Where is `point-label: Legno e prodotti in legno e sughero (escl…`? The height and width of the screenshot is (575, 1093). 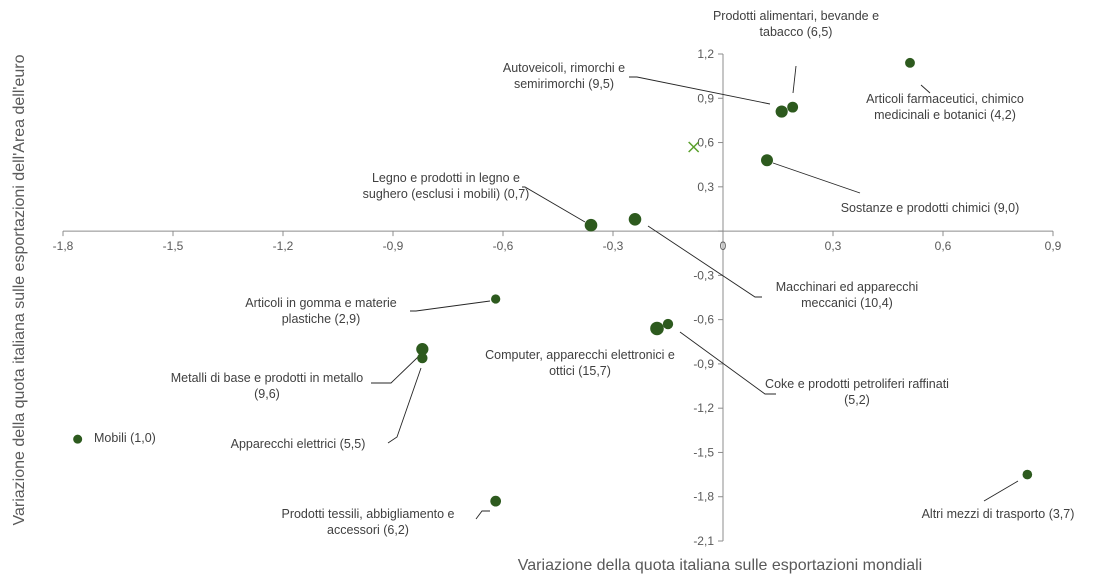 point-label: Legno e prodotti in legno e sughero (escl… is located at coordinates (446, 186).